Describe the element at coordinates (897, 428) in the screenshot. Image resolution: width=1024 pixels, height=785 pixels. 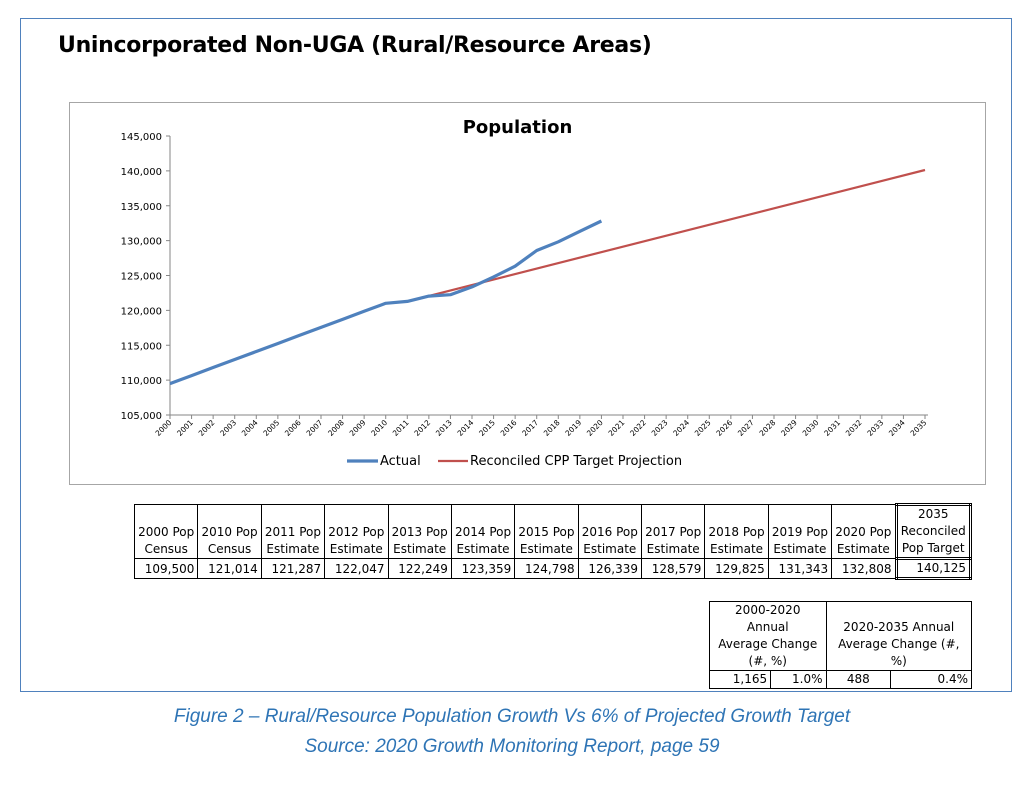
I see `x-tick-label: 2034` at that location.